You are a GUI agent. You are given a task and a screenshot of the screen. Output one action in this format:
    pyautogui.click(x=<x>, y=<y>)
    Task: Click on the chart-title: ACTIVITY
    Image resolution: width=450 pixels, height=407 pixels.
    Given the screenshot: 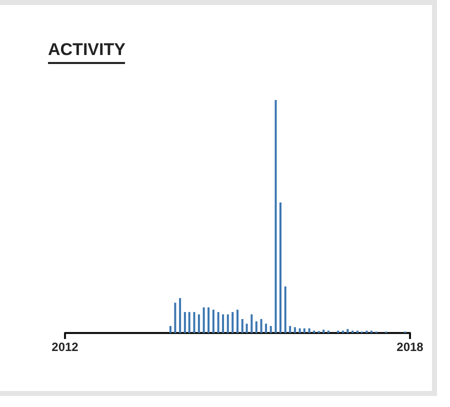 What is the action you would take?
    pyautogui.click(x=87, y=52)
    